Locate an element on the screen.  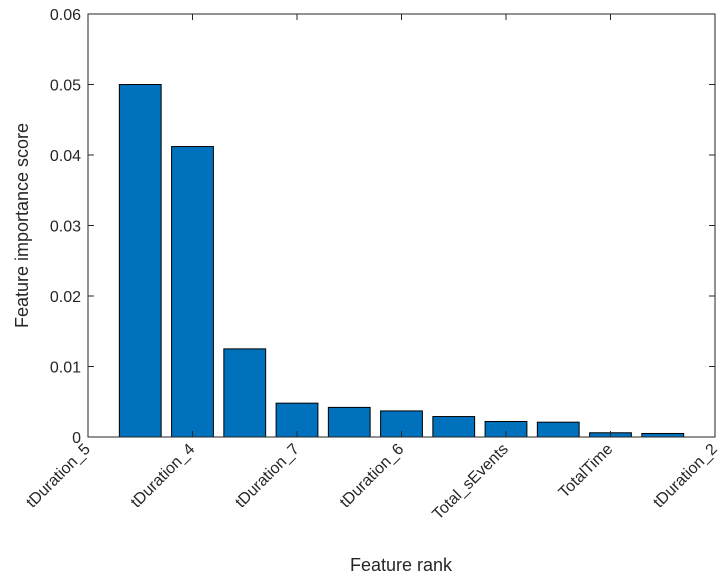
y-tick-label: 0.02 is located at coordinates (65, 297).